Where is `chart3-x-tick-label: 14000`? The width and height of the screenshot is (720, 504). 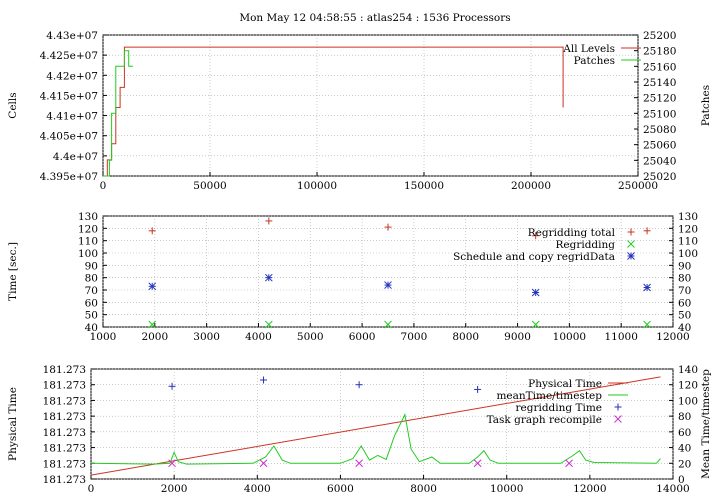 chart3-x-tick-label: 14000 is located at coordinates (672, 489).